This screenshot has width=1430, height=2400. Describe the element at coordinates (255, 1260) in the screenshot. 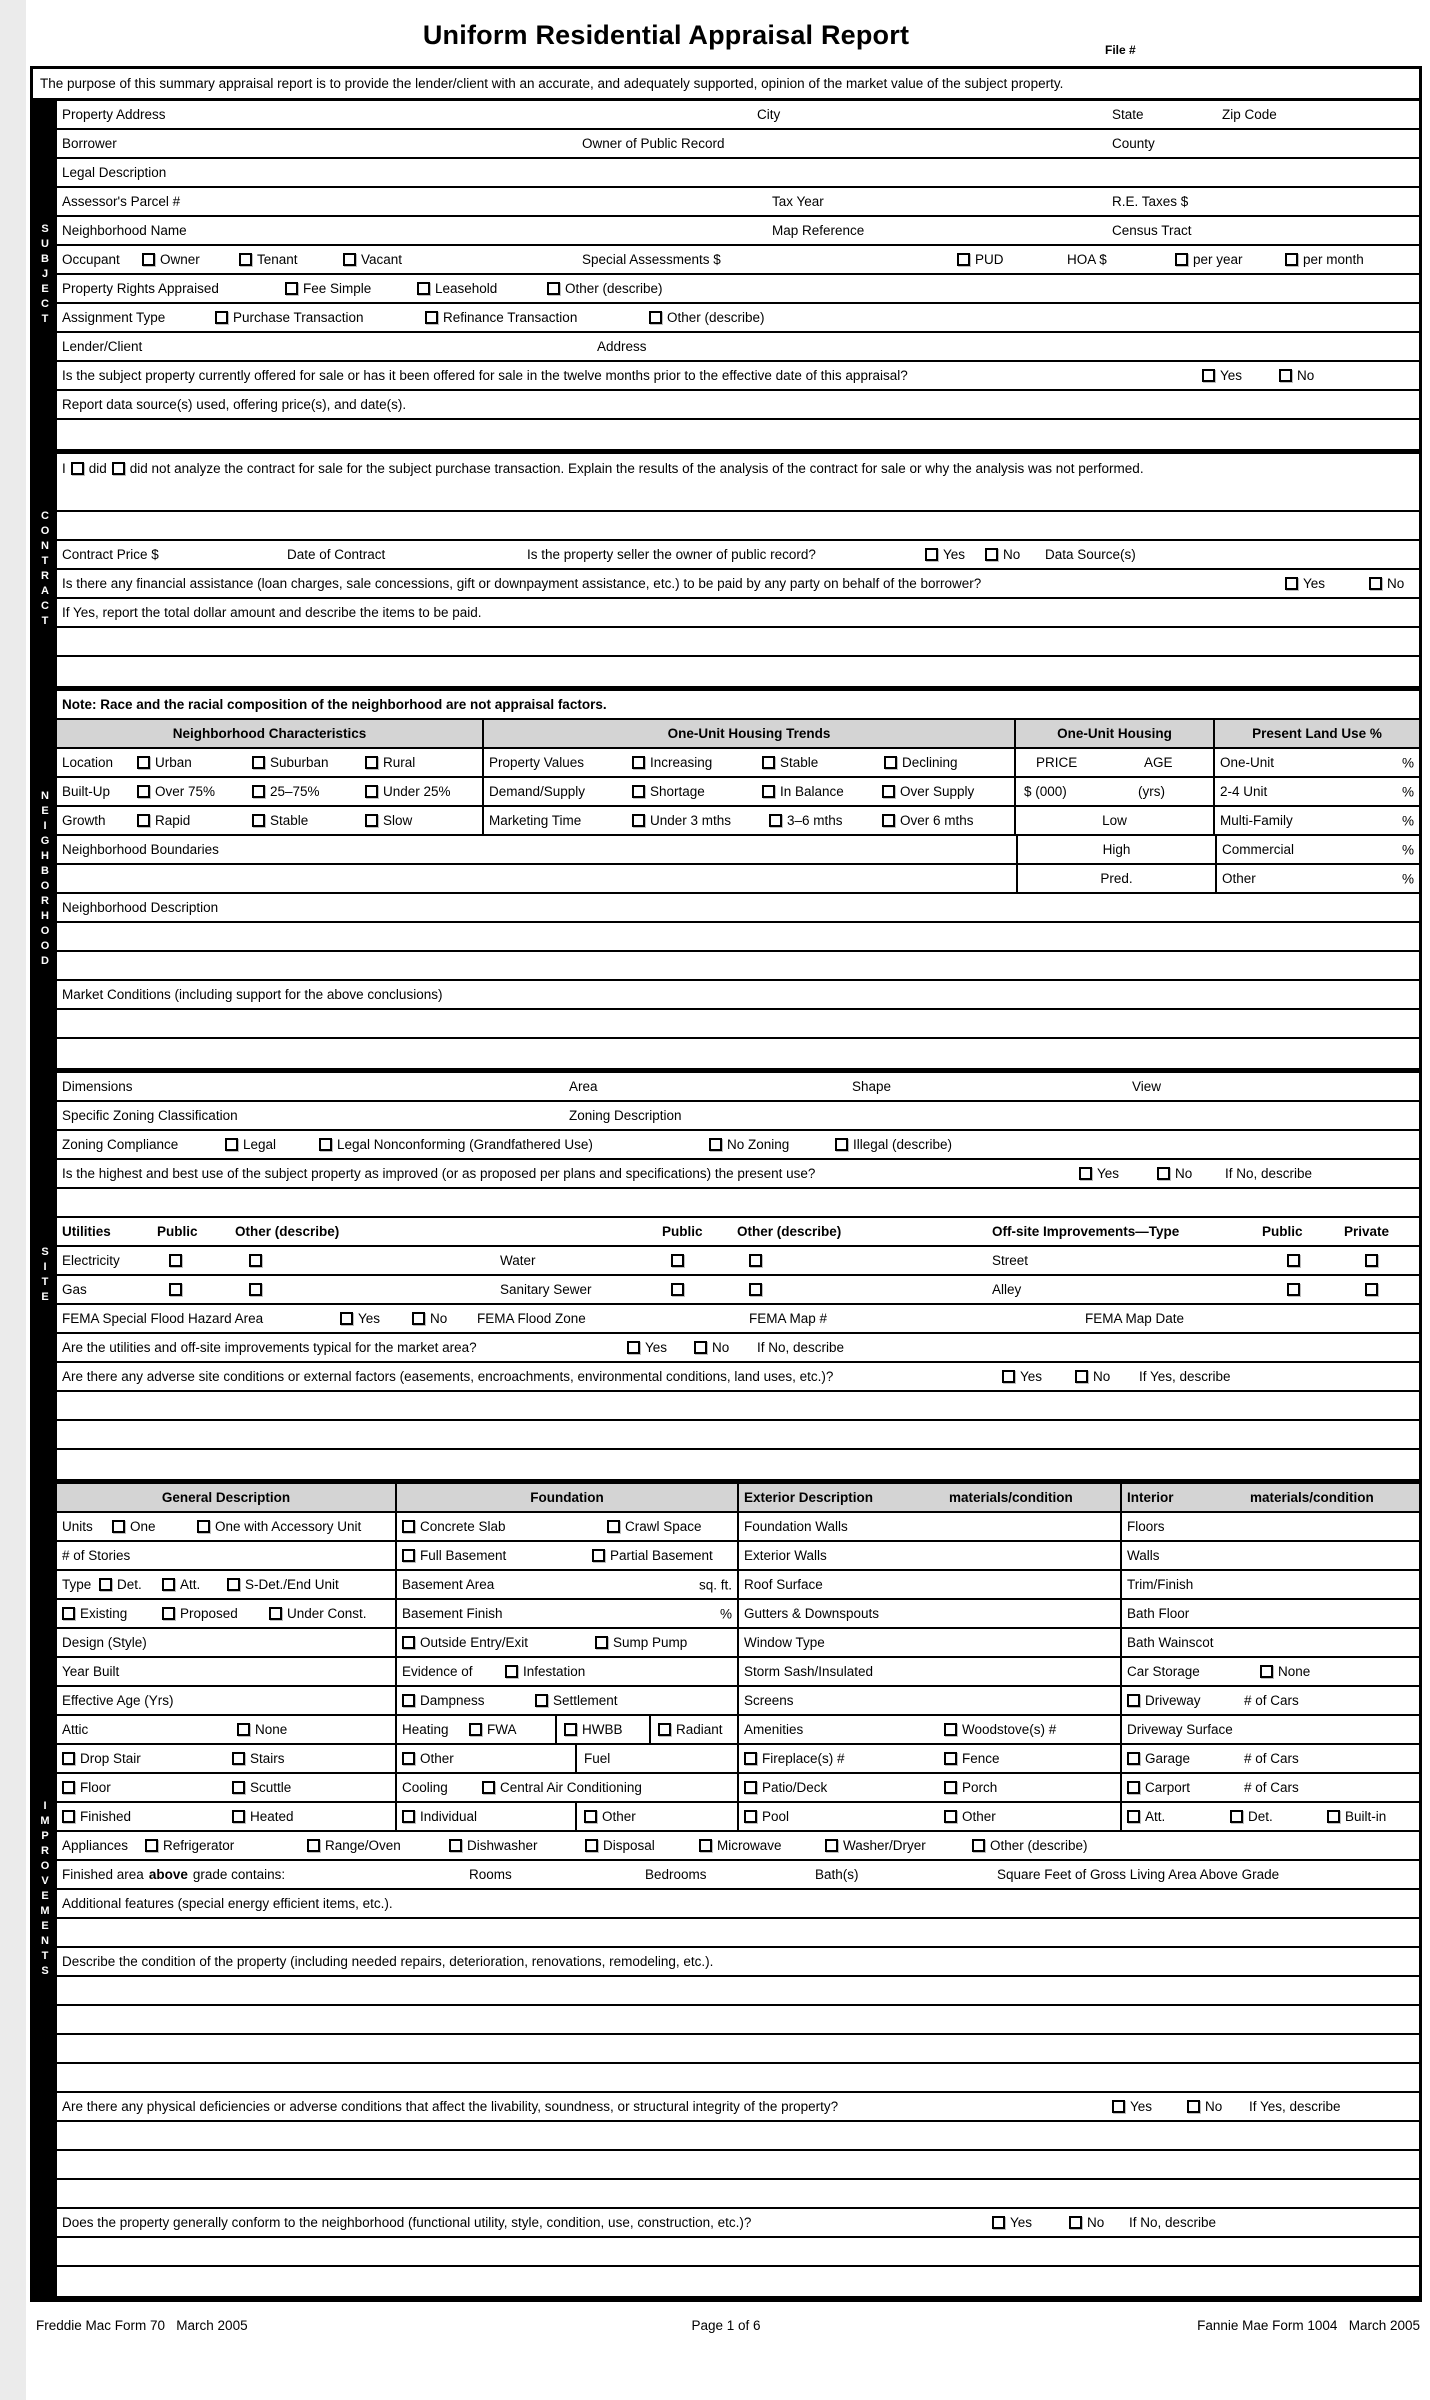

I see `electricity-other-checkbox` at that location.